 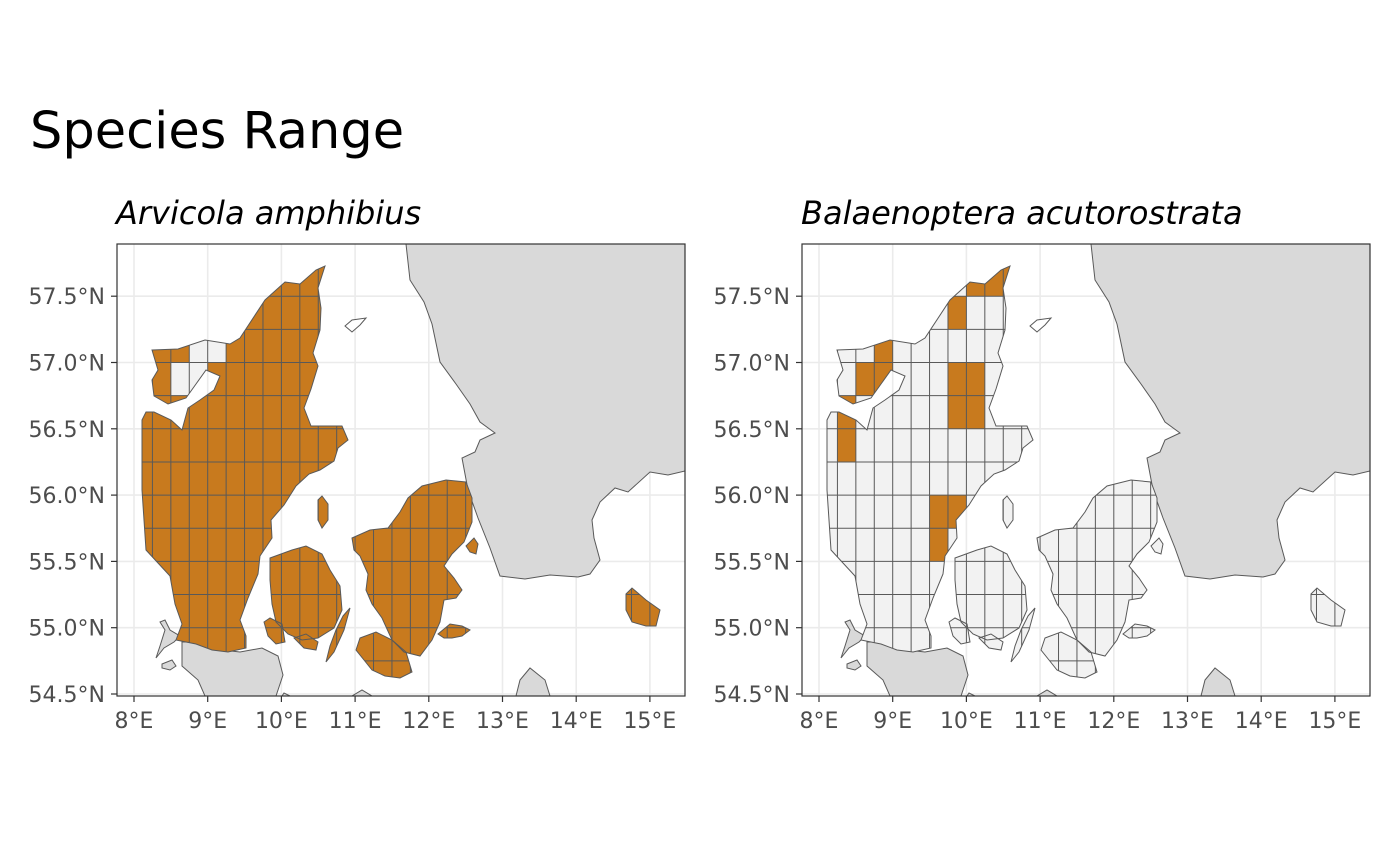 What do you see at coordinates (752, 297) in the screenshot?
I see `y-tick-label: 57.5°N` at bounding box center [752, 297].